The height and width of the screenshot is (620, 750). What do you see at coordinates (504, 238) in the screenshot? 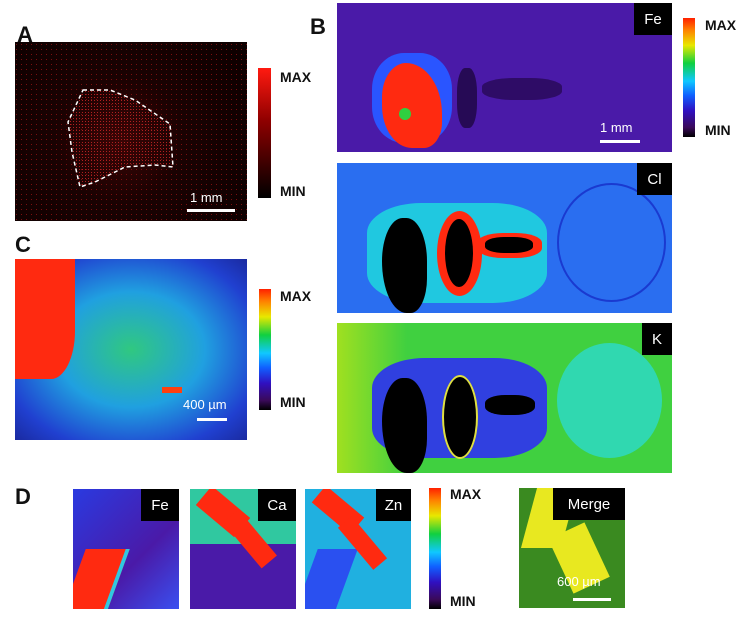
I see `panel-b-cl-image: Cl` at bounding box center [504, 238].